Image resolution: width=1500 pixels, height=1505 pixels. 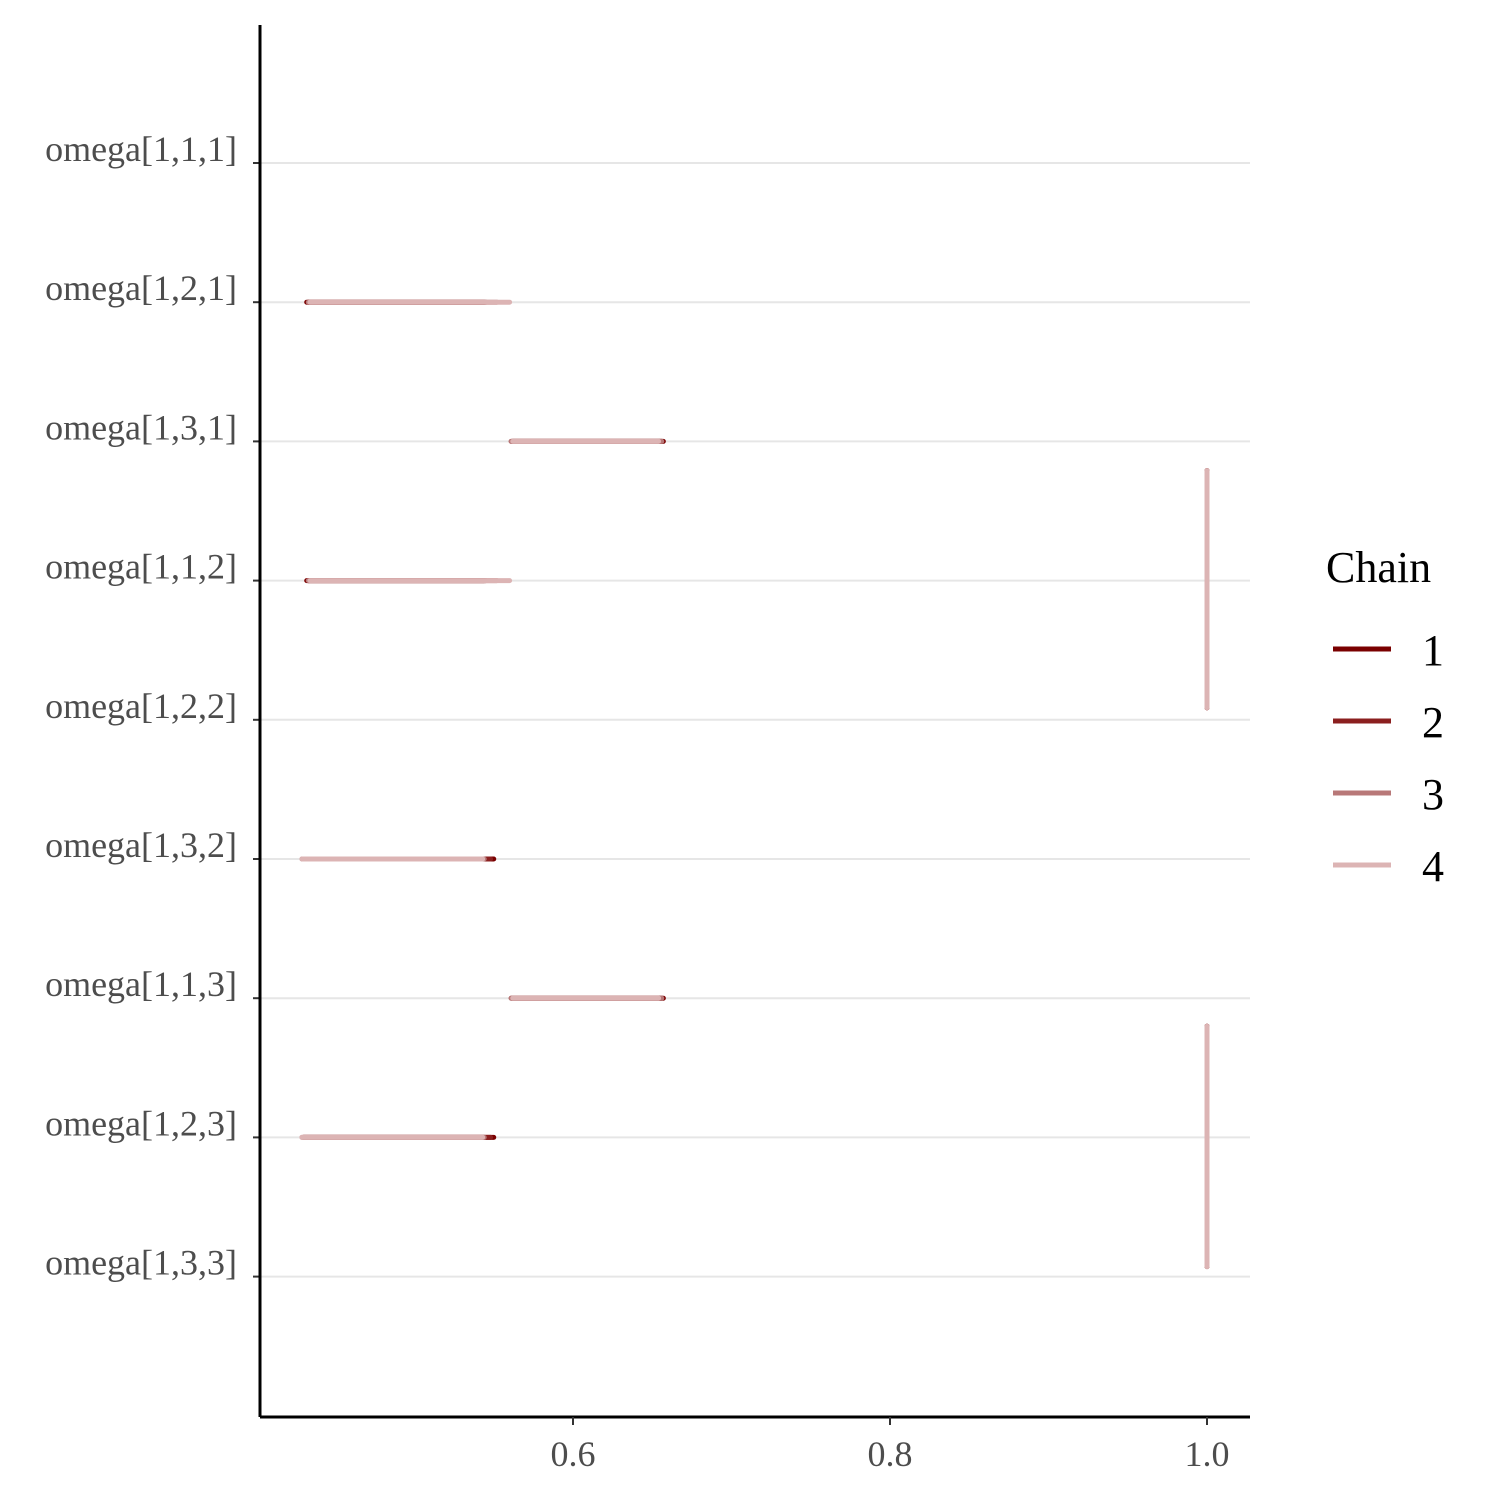 What do you see at coordinates (1433, 866) in the screenshot?
I see `legend-label: 4` at bounding box center [1433, 866].